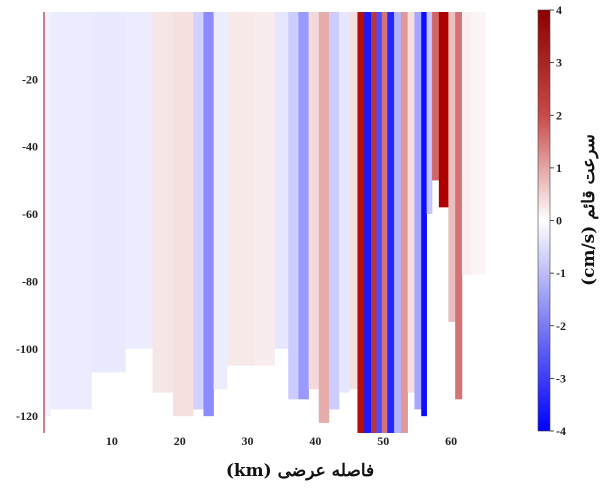 Image resolution: width=613 pixels, height=495 pixels. I want to click on colorbar-gradient, so click(544, 220).